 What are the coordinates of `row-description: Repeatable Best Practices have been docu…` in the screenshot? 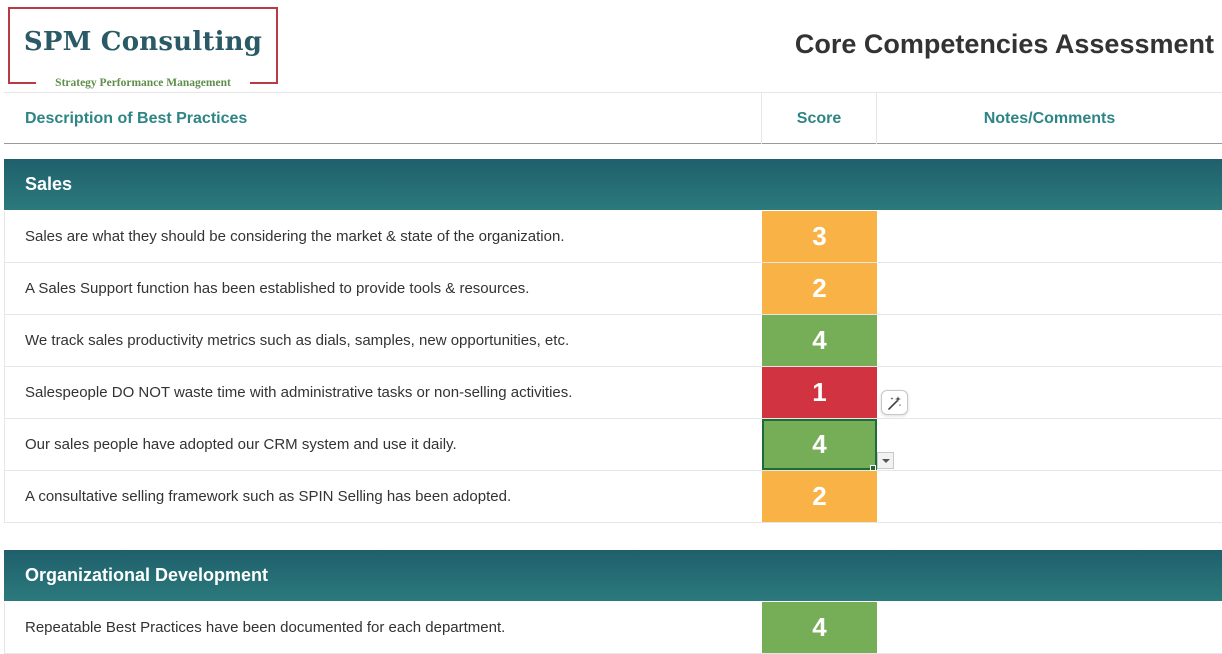 It's located at (265, 627).